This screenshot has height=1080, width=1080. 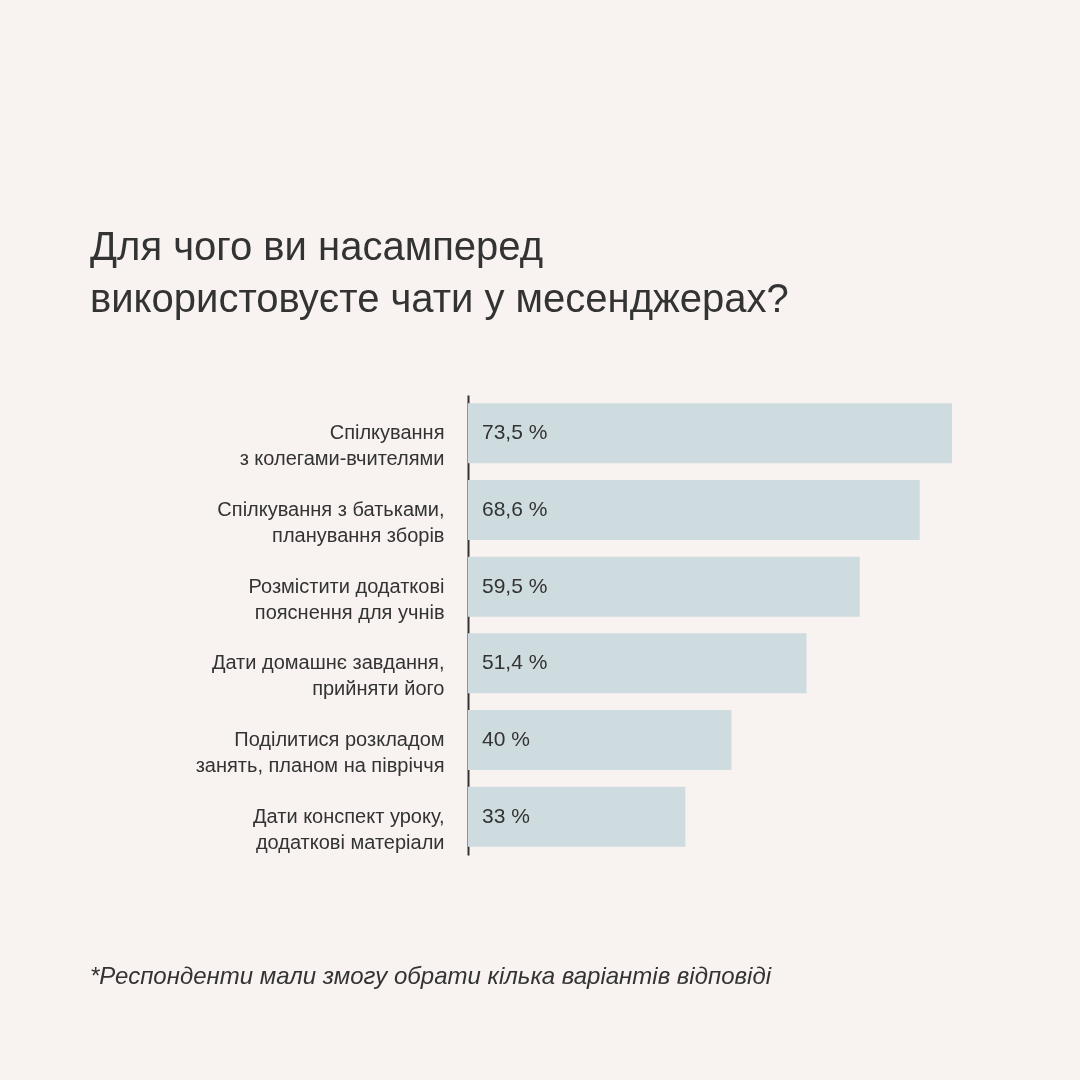 I want to click on data-label: 33 %, so click(x=506, y=815).